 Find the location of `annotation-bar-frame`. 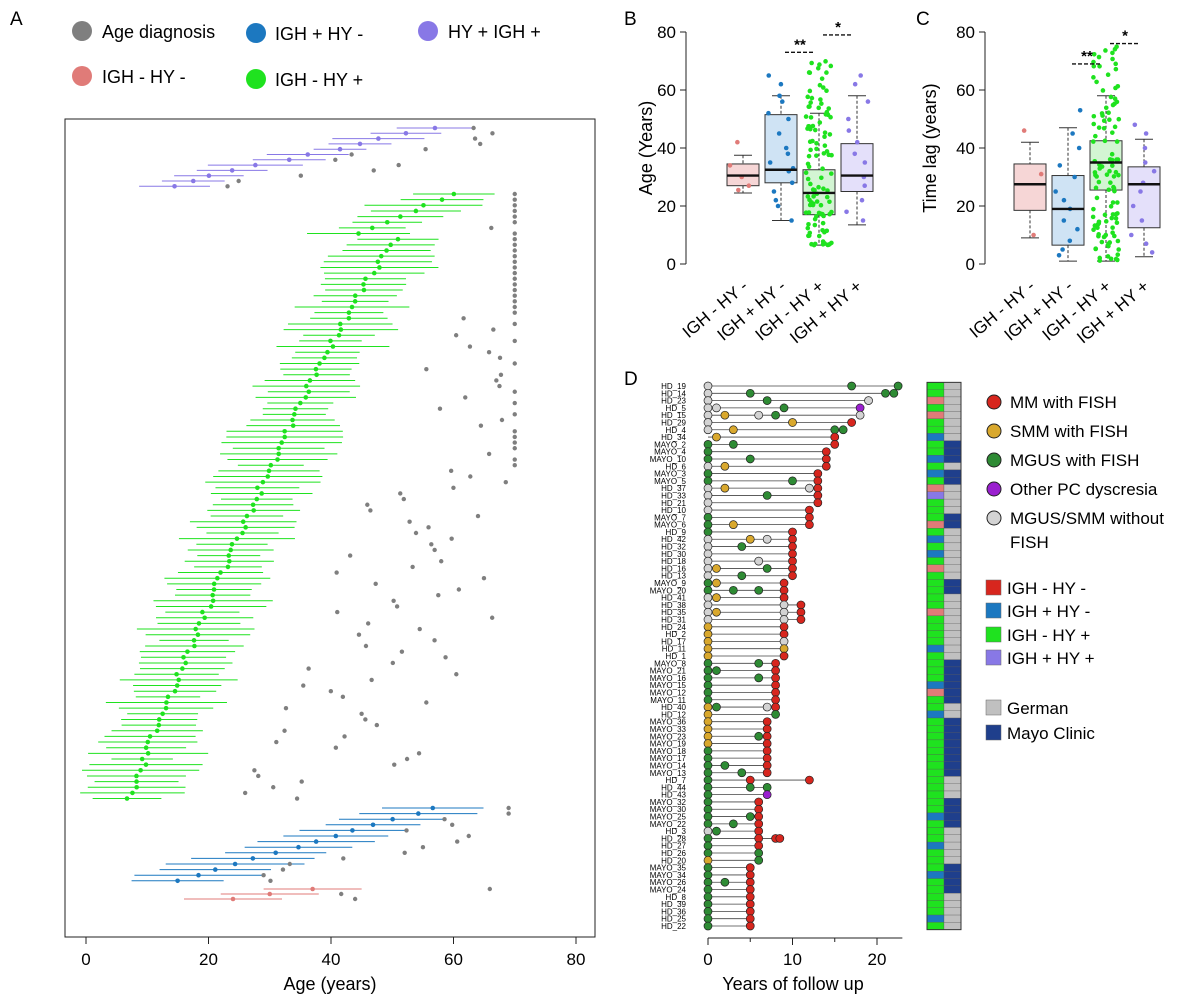

annotation-bar-frame is located at coordinates (944, 656).